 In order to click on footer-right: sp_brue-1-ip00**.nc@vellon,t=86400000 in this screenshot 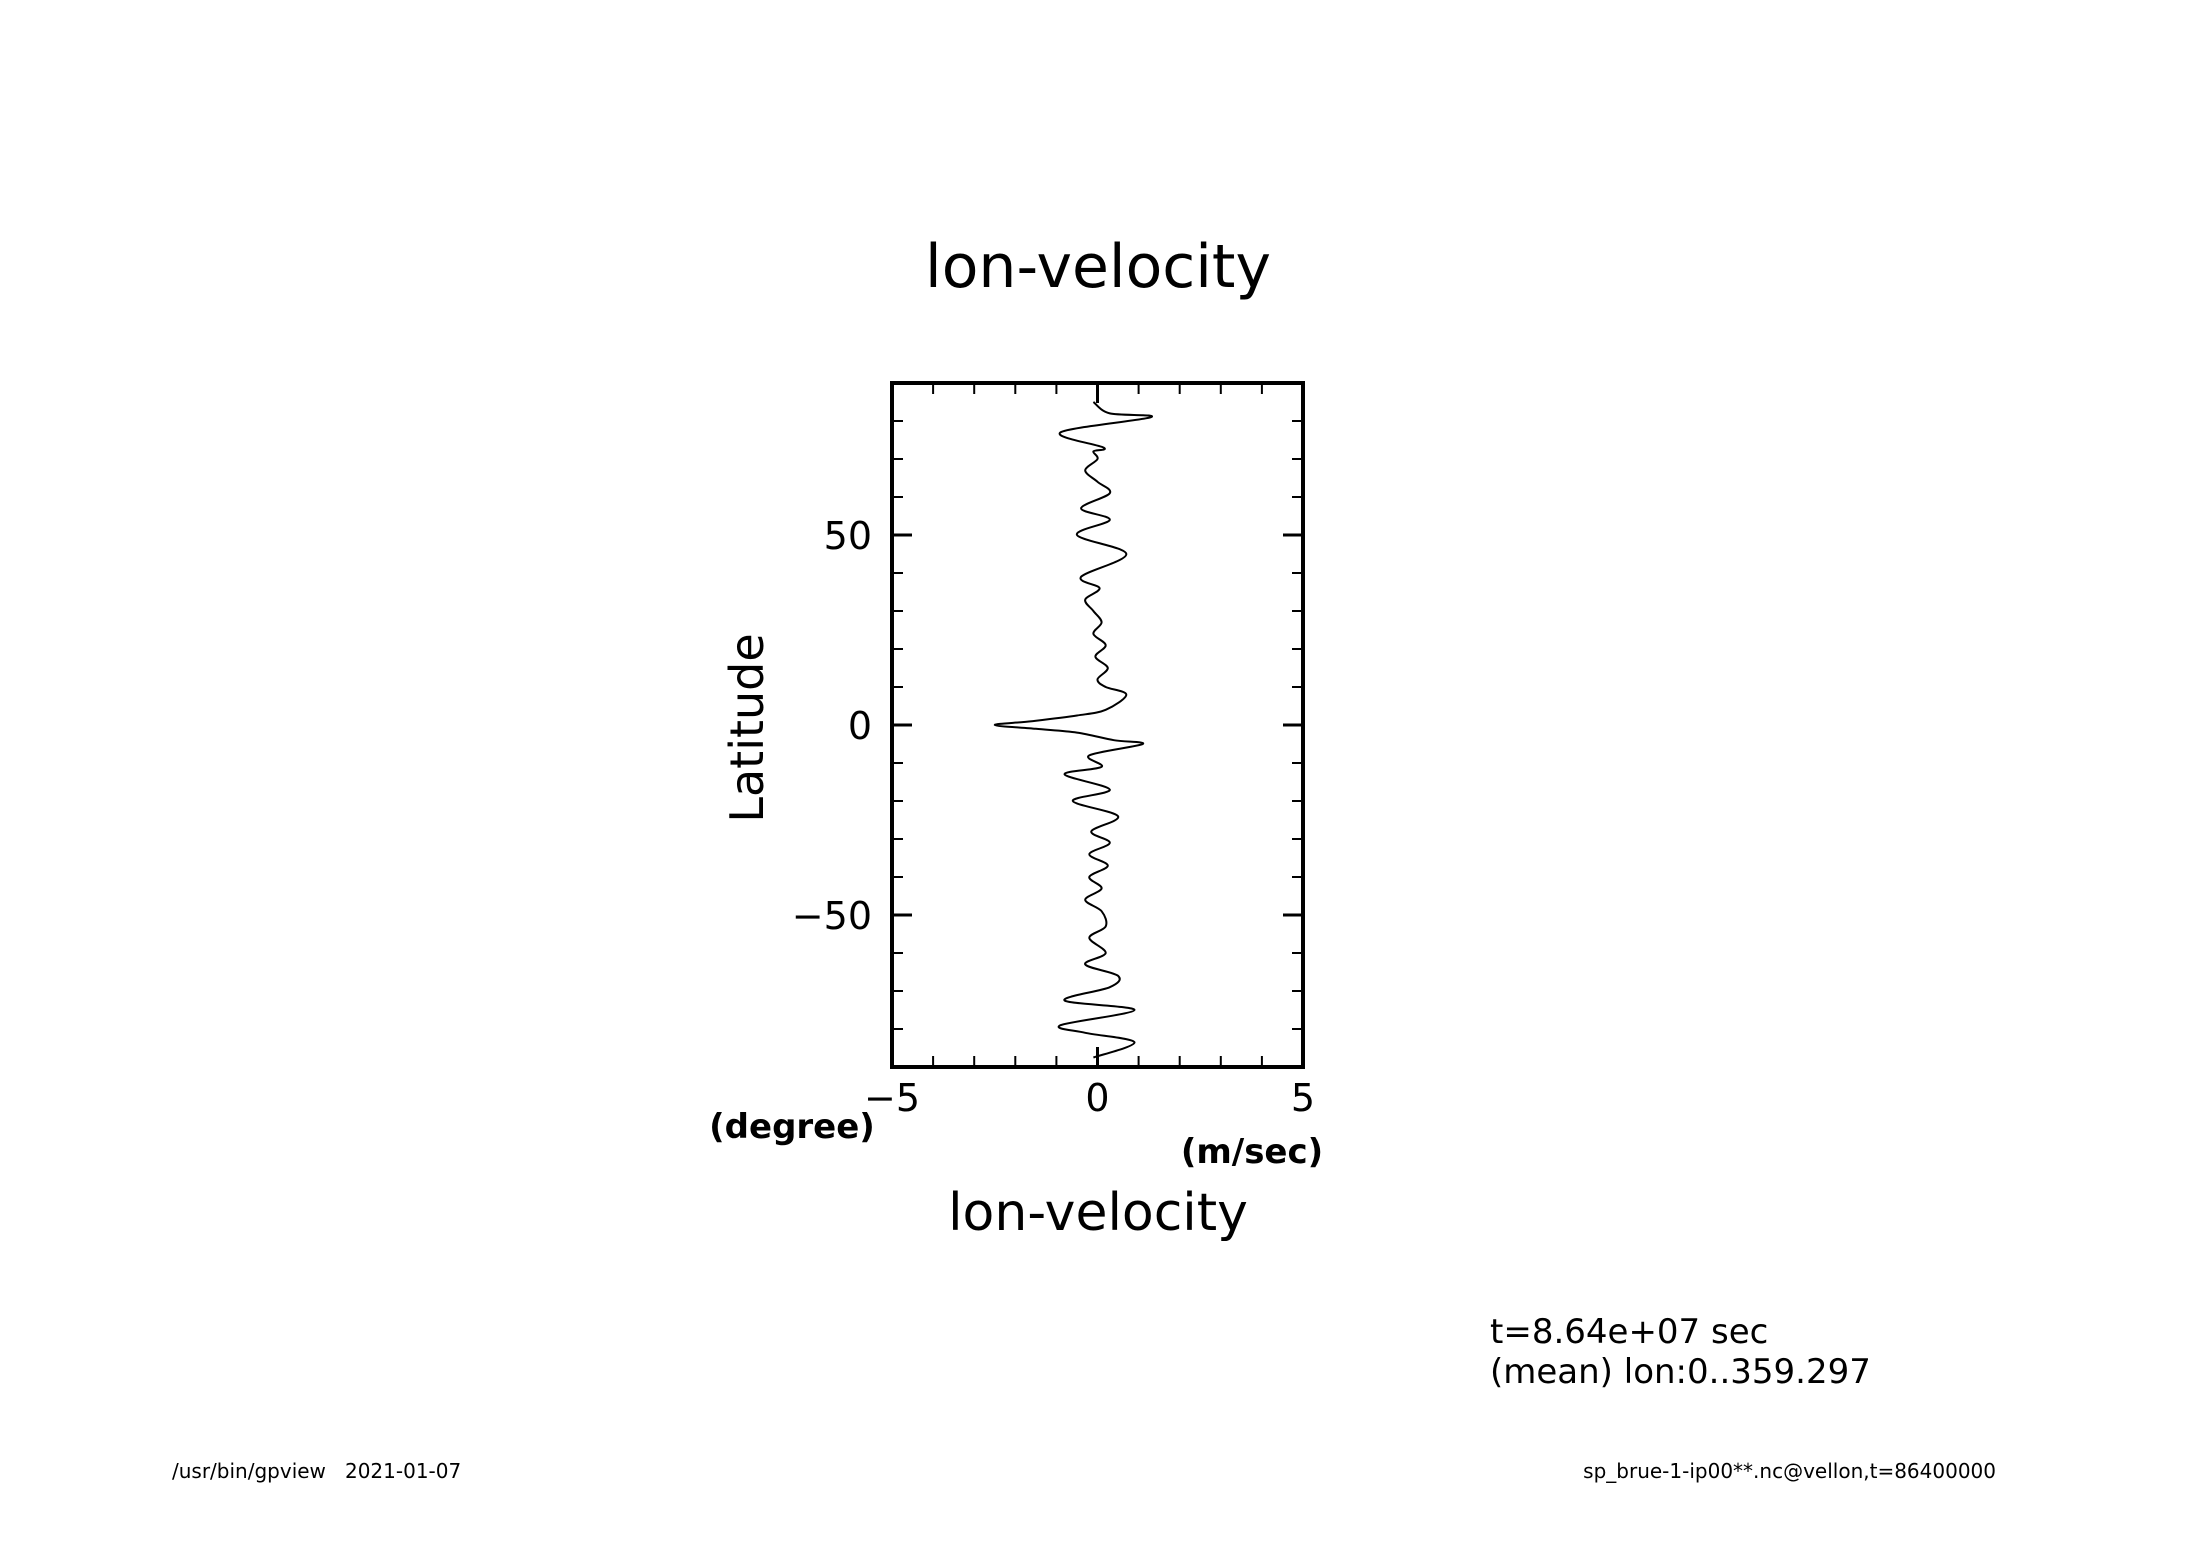, I will do `click(1789, 1471)`.